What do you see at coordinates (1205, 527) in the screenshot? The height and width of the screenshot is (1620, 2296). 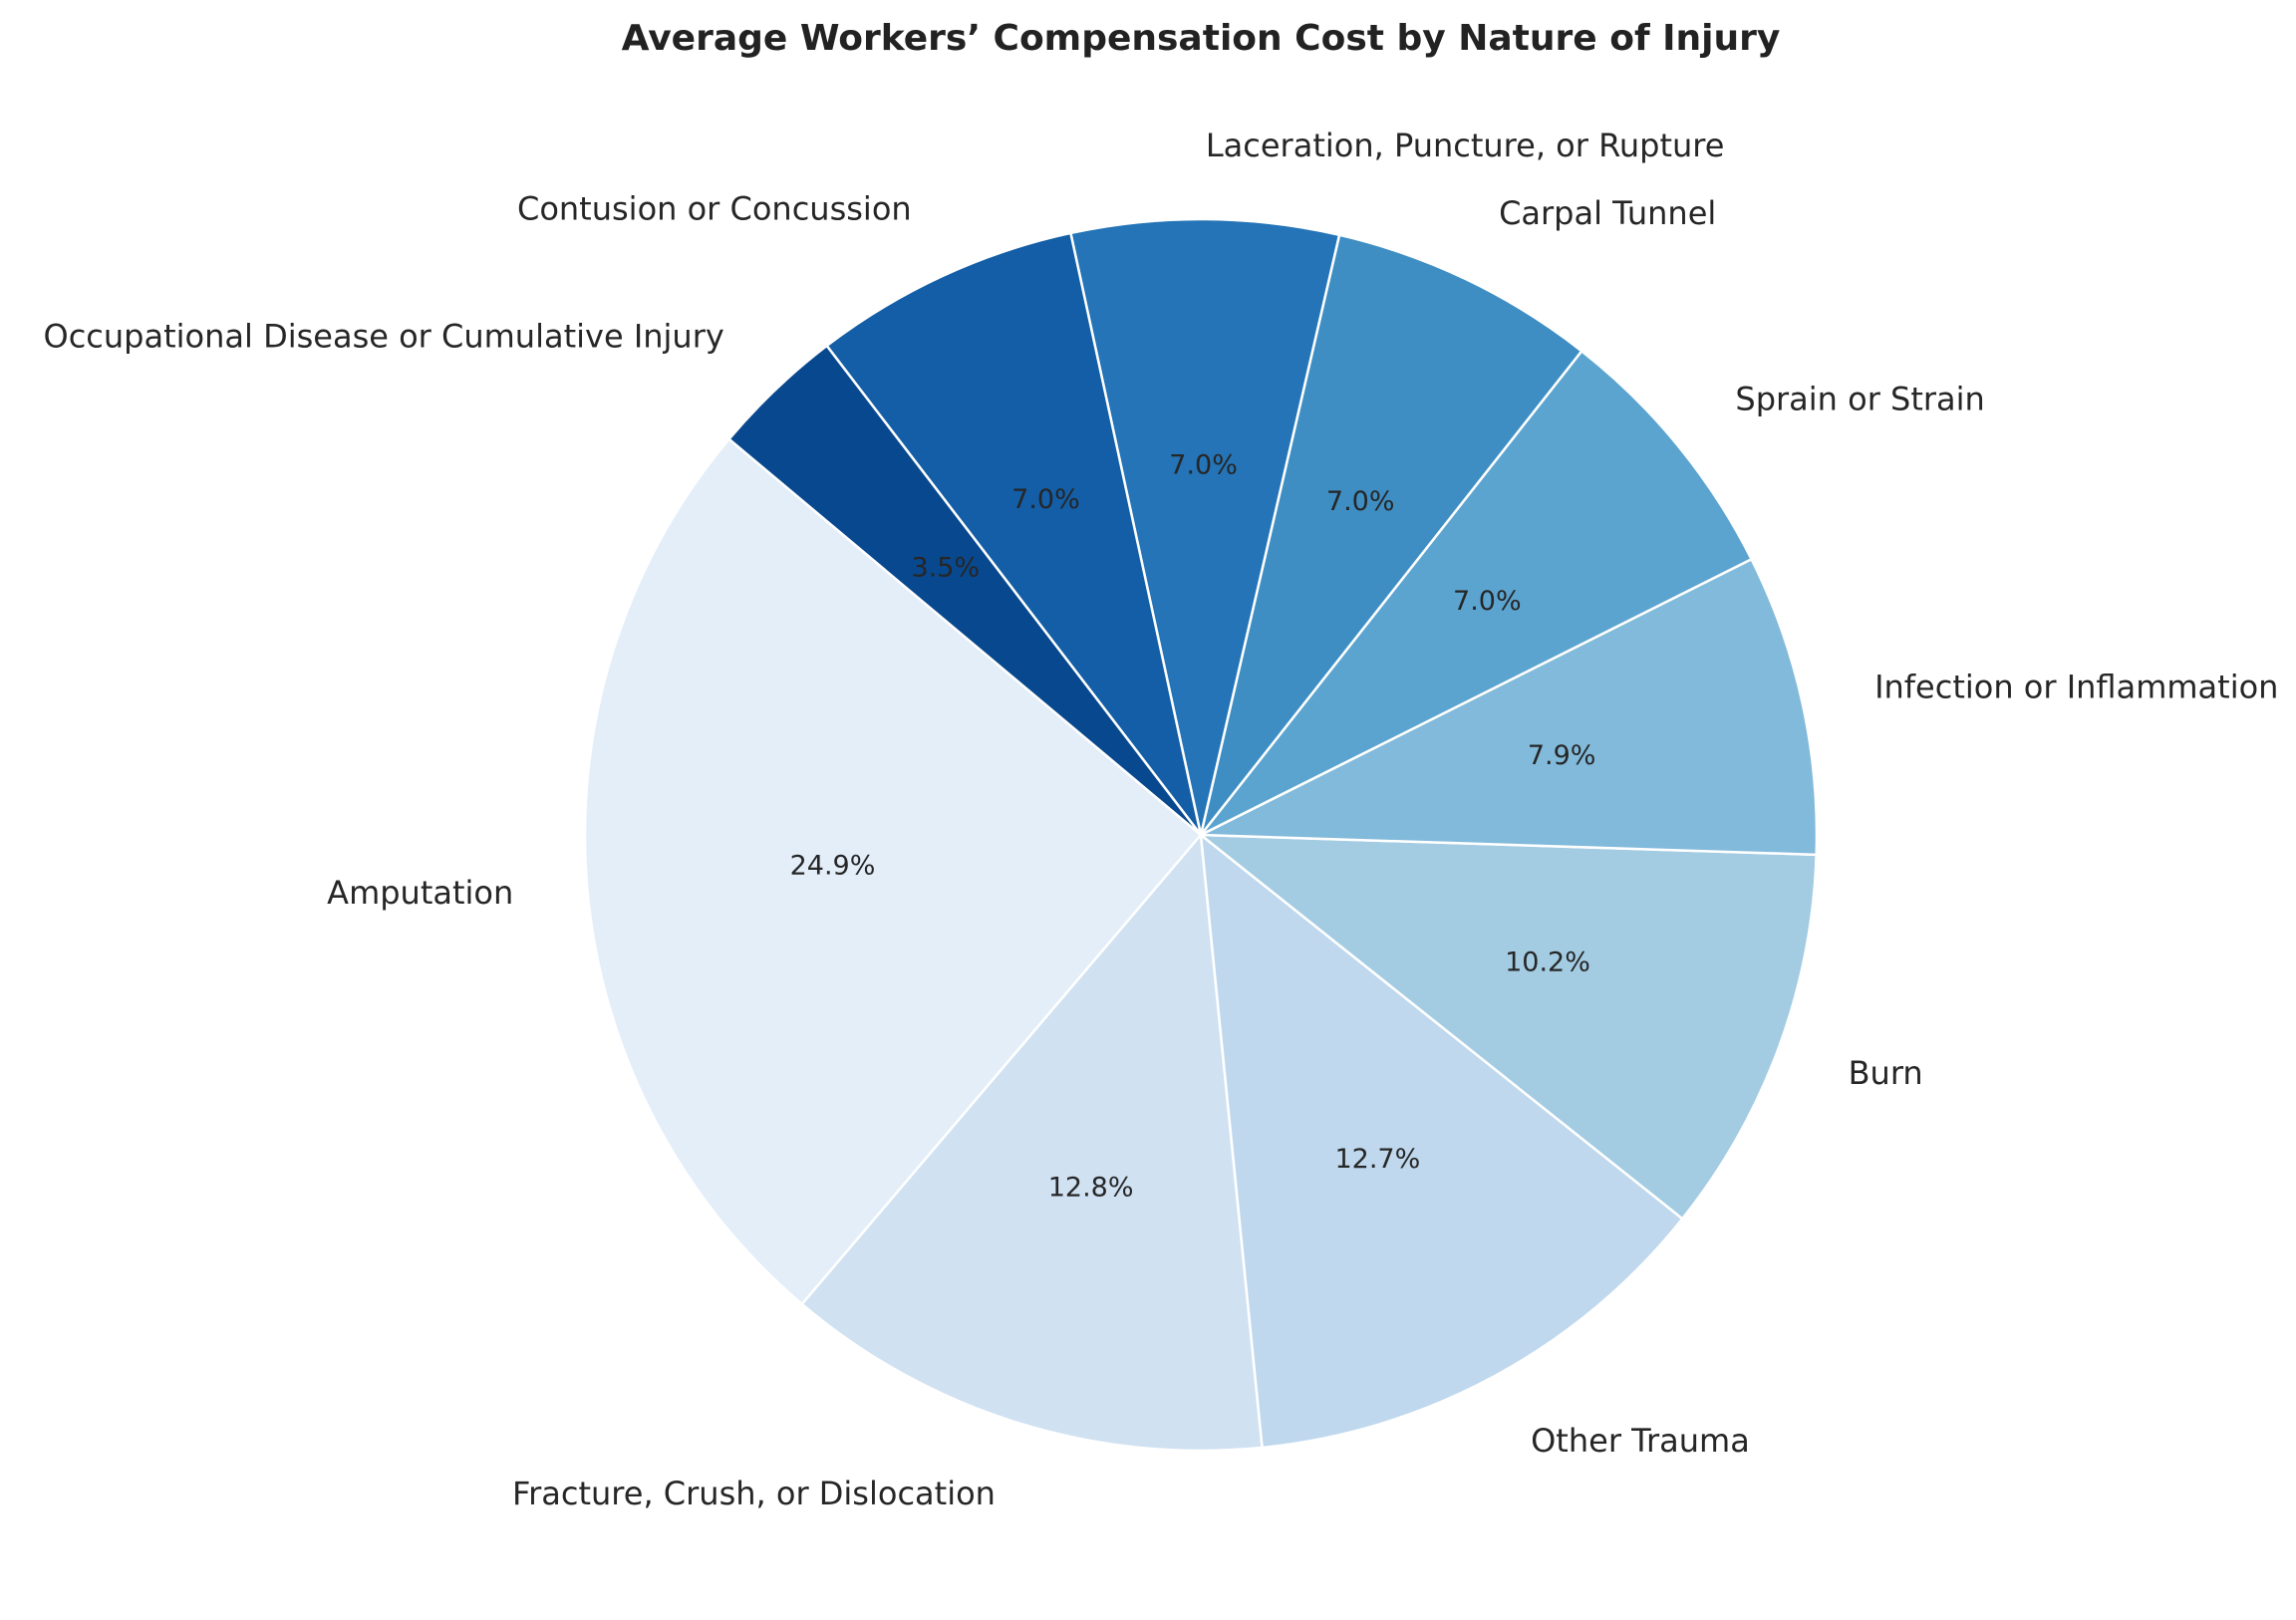 I see `pie-slice-laceration-puncture-or-rupture` at bounding box center [1205, 527].